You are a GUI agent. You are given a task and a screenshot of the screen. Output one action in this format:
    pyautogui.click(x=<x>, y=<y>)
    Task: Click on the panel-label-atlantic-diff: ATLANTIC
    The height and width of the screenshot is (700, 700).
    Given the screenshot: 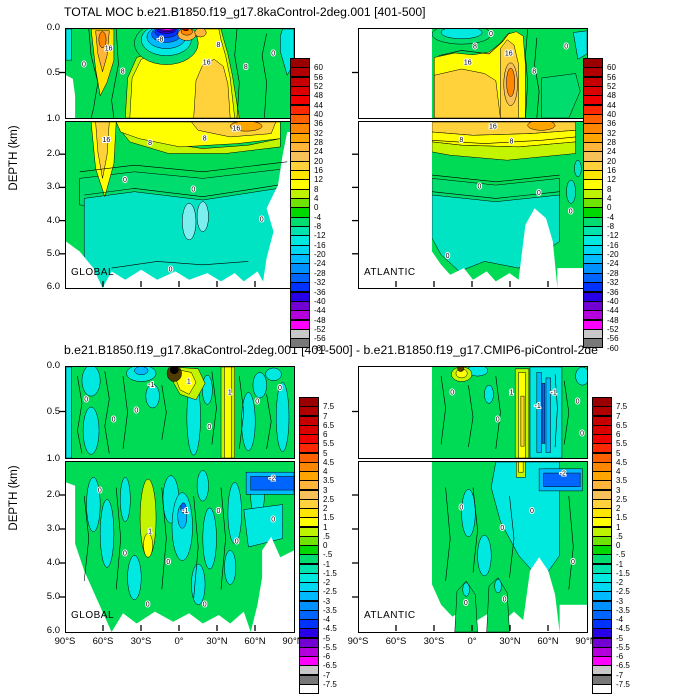 What is the action you would take?
    pyautogui.click(x=390, y=615)
    